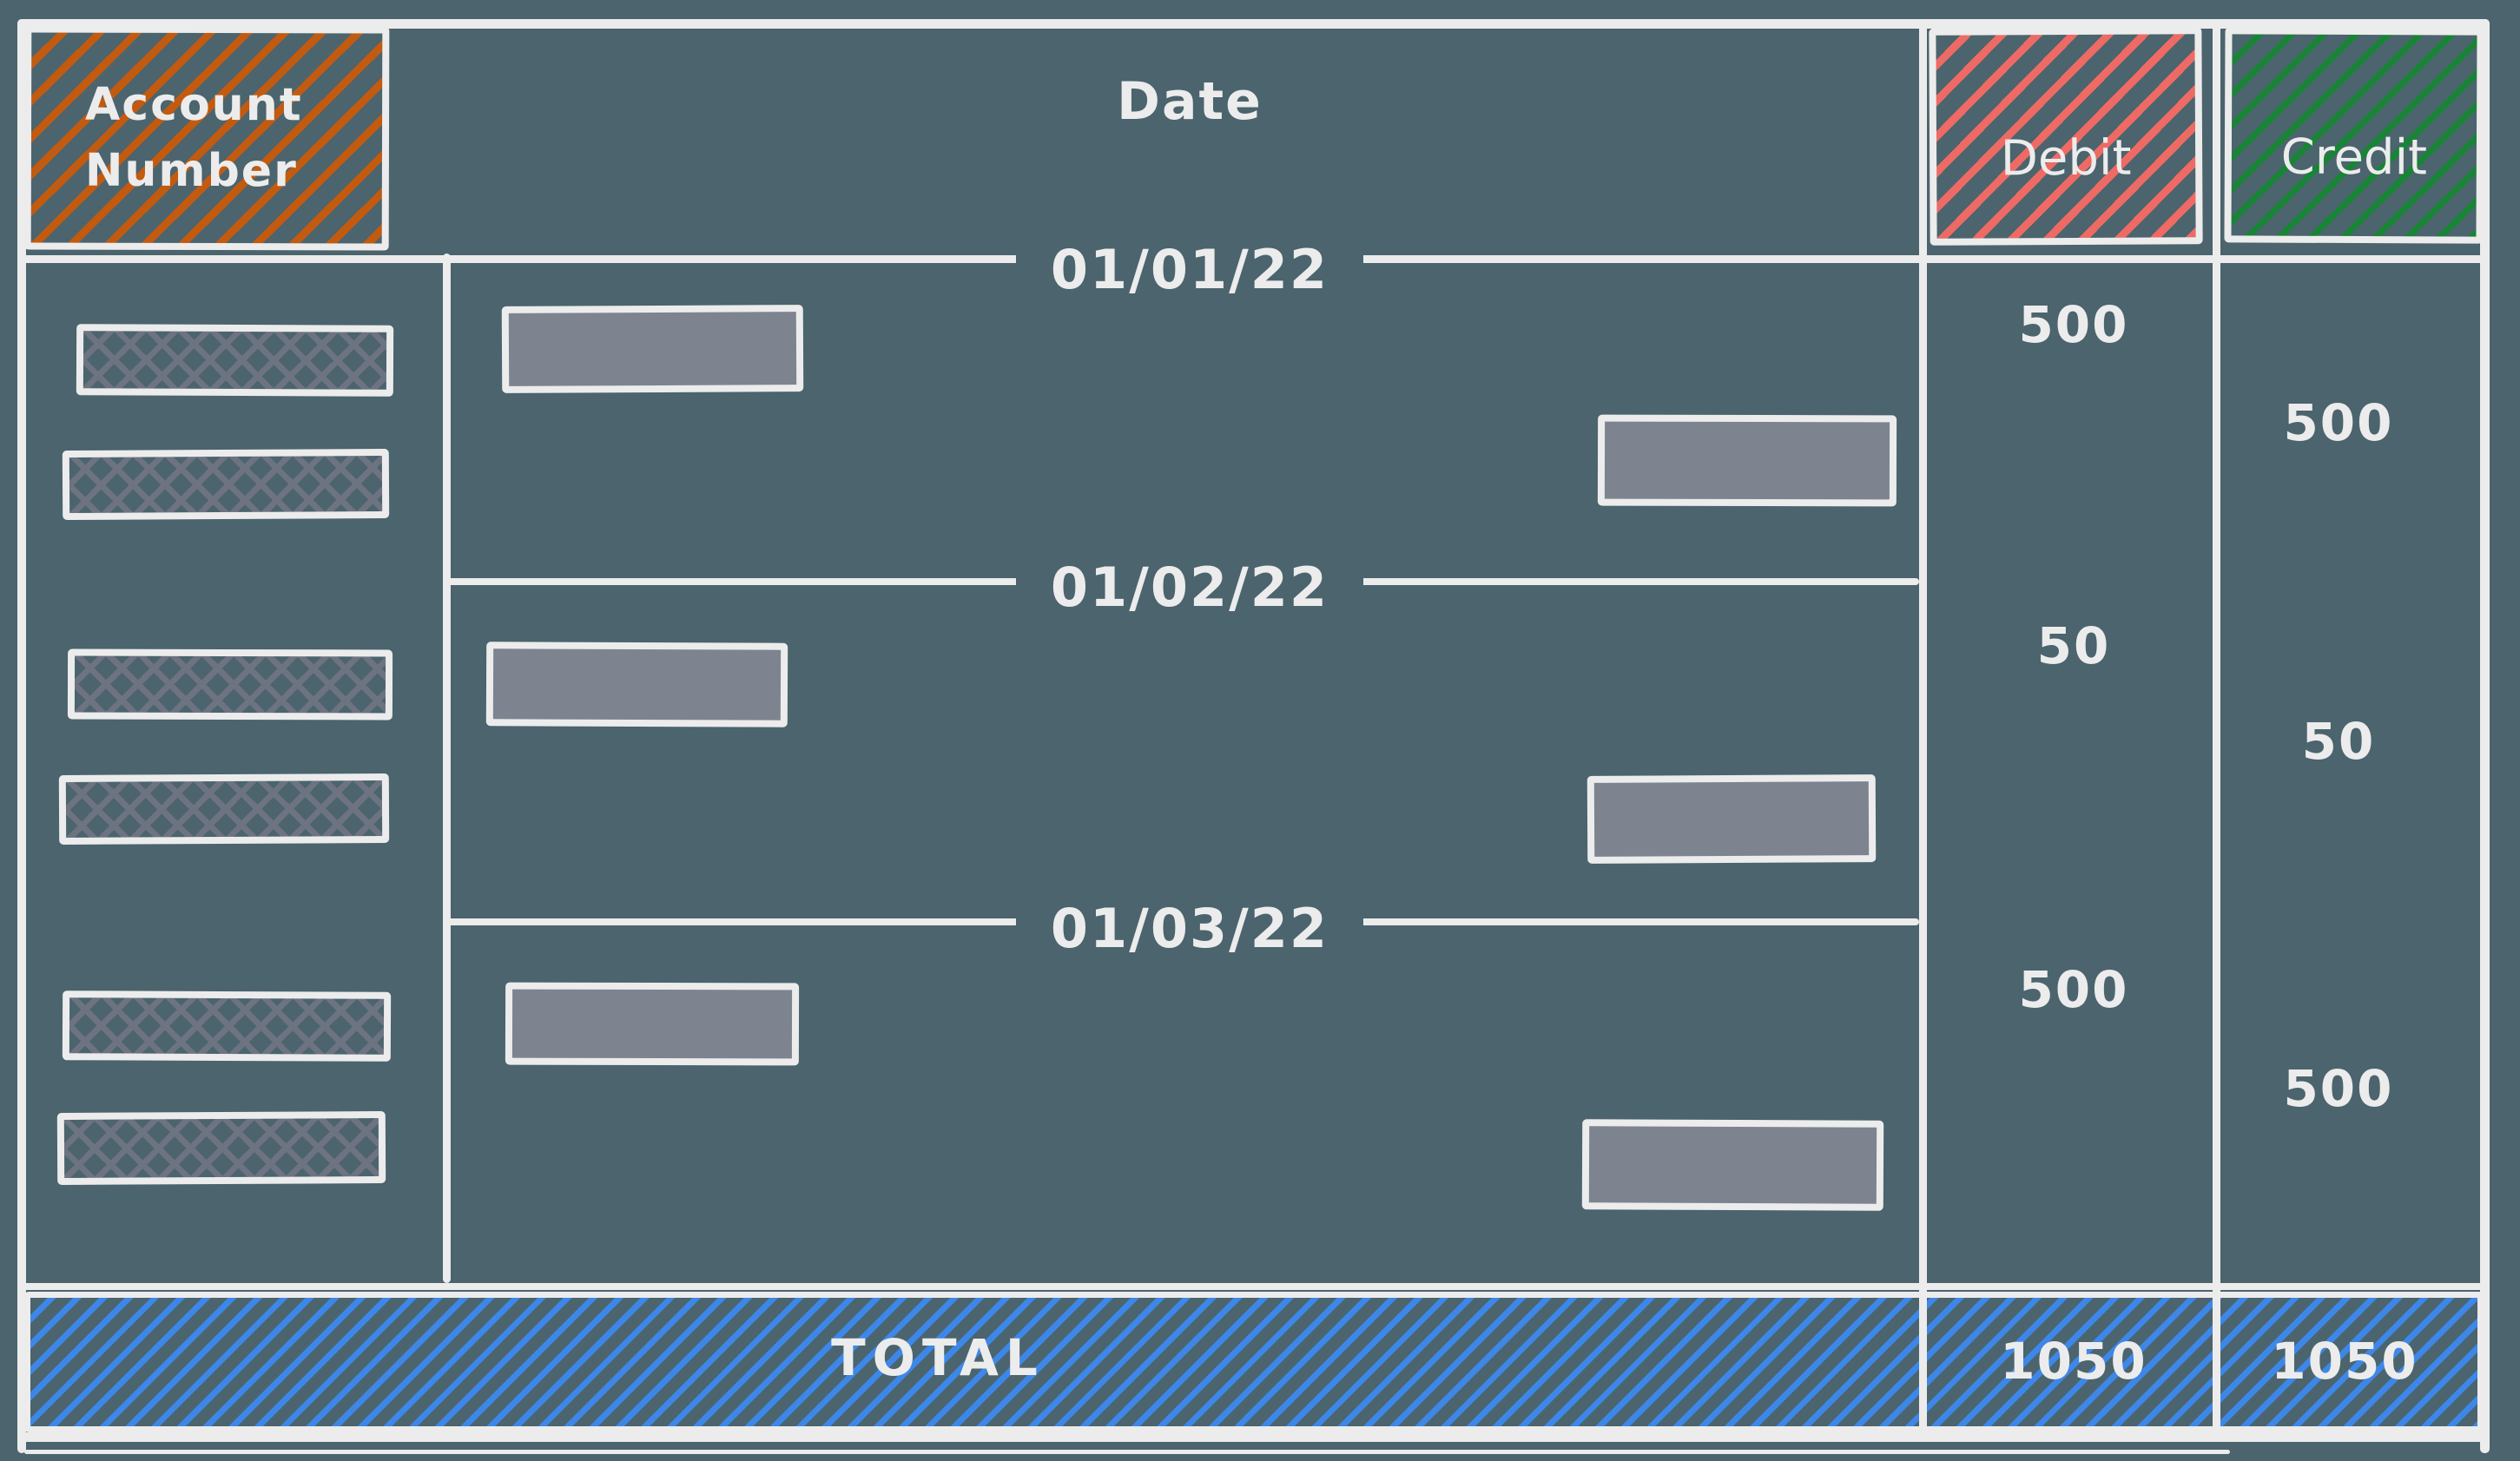 This screenshot has height=1461, width=2520. I want to click on debit-amount-3: 500, so click(2073, 989).